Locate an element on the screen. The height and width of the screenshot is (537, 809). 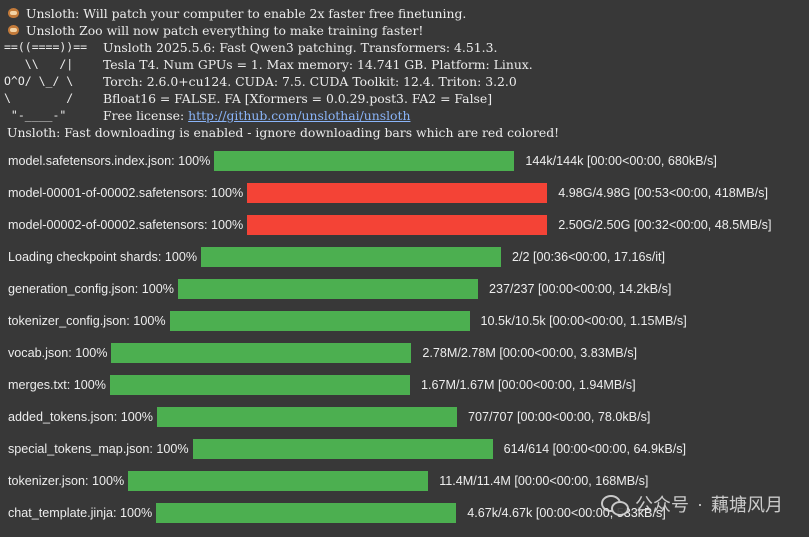
wechat-watermark: 公众号 · 藕塘风月 is located at coordinates (692, 504).